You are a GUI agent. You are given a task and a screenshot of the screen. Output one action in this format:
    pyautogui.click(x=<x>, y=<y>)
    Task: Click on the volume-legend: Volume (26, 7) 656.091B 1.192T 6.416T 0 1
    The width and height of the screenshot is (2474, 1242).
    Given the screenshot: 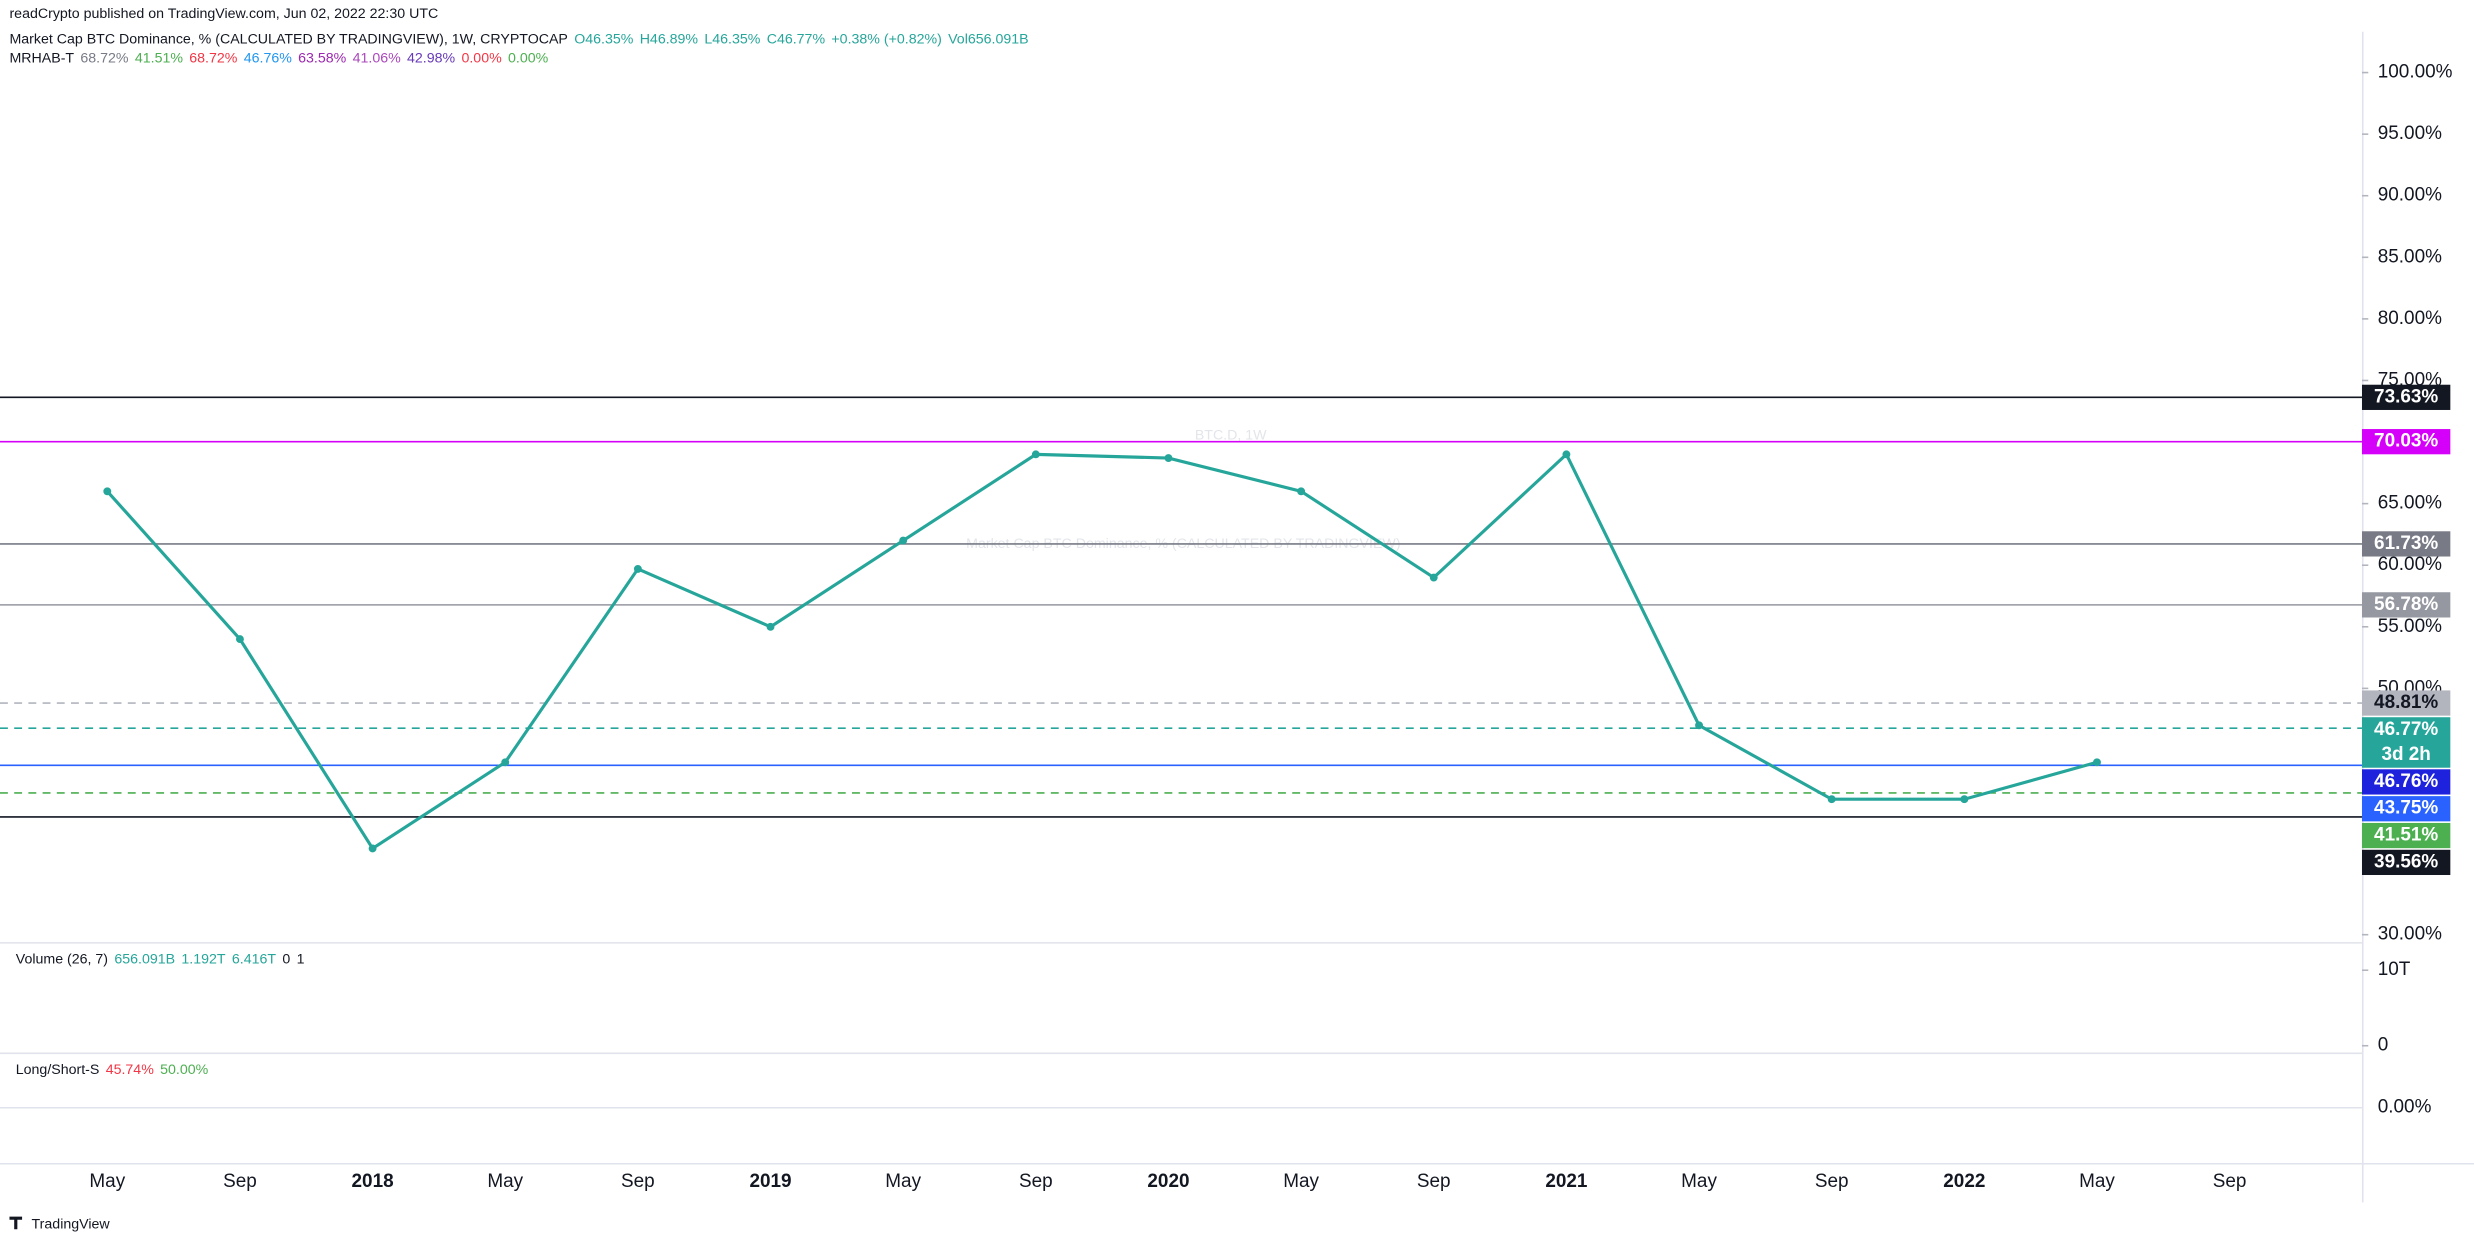 What is the action you would take?
    pyautogui.click(x=160, y=959)
    